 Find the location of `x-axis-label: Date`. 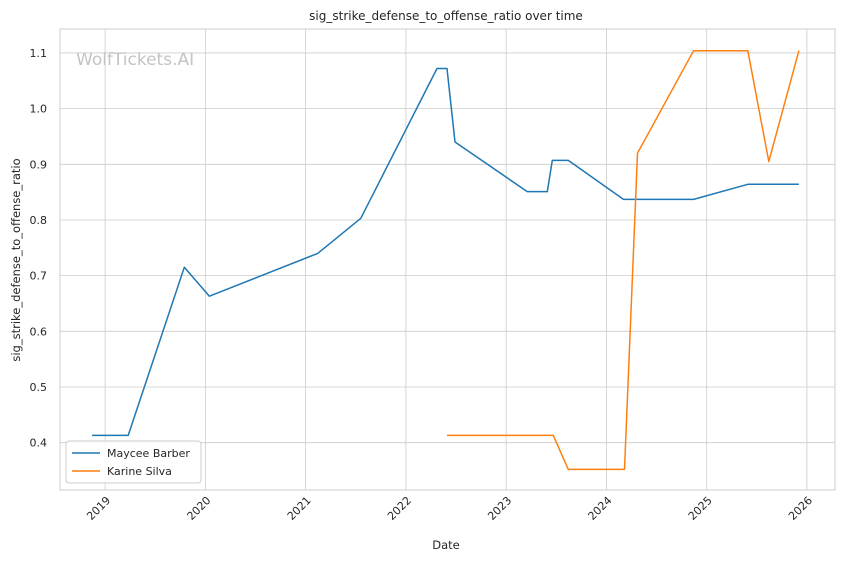

x-axis-label: Date is located at coordinates (446, 545).